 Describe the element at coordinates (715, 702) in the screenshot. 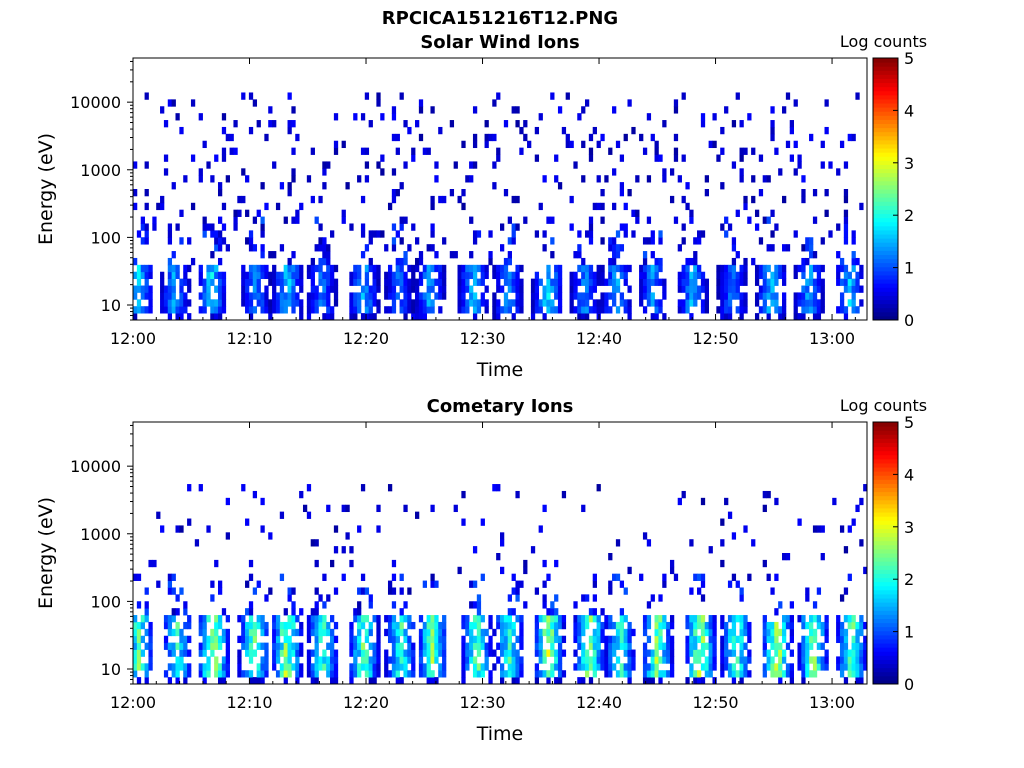

I see `x-tick-label: 12:50` at that location.